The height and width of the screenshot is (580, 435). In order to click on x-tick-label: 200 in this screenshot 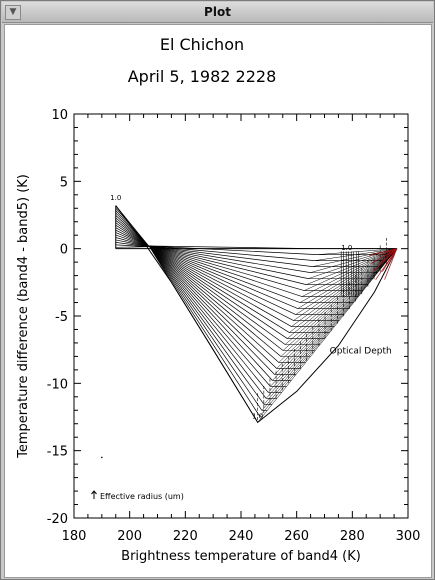, I will do `click(129, 536)`.